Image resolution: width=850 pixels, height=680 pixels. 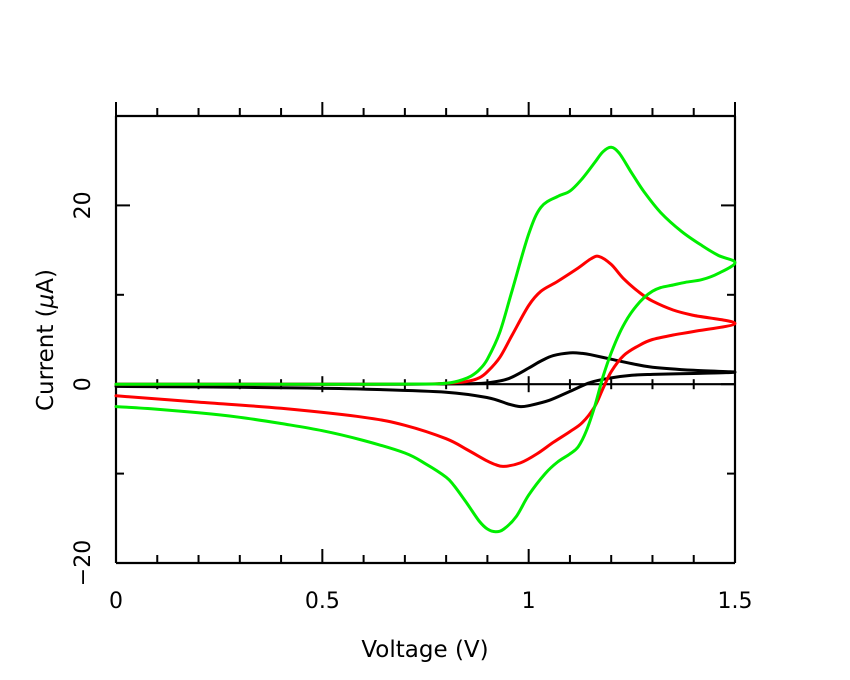 I want to click on y-axis-title-prefix: Current (, so click(x=46, y=359).